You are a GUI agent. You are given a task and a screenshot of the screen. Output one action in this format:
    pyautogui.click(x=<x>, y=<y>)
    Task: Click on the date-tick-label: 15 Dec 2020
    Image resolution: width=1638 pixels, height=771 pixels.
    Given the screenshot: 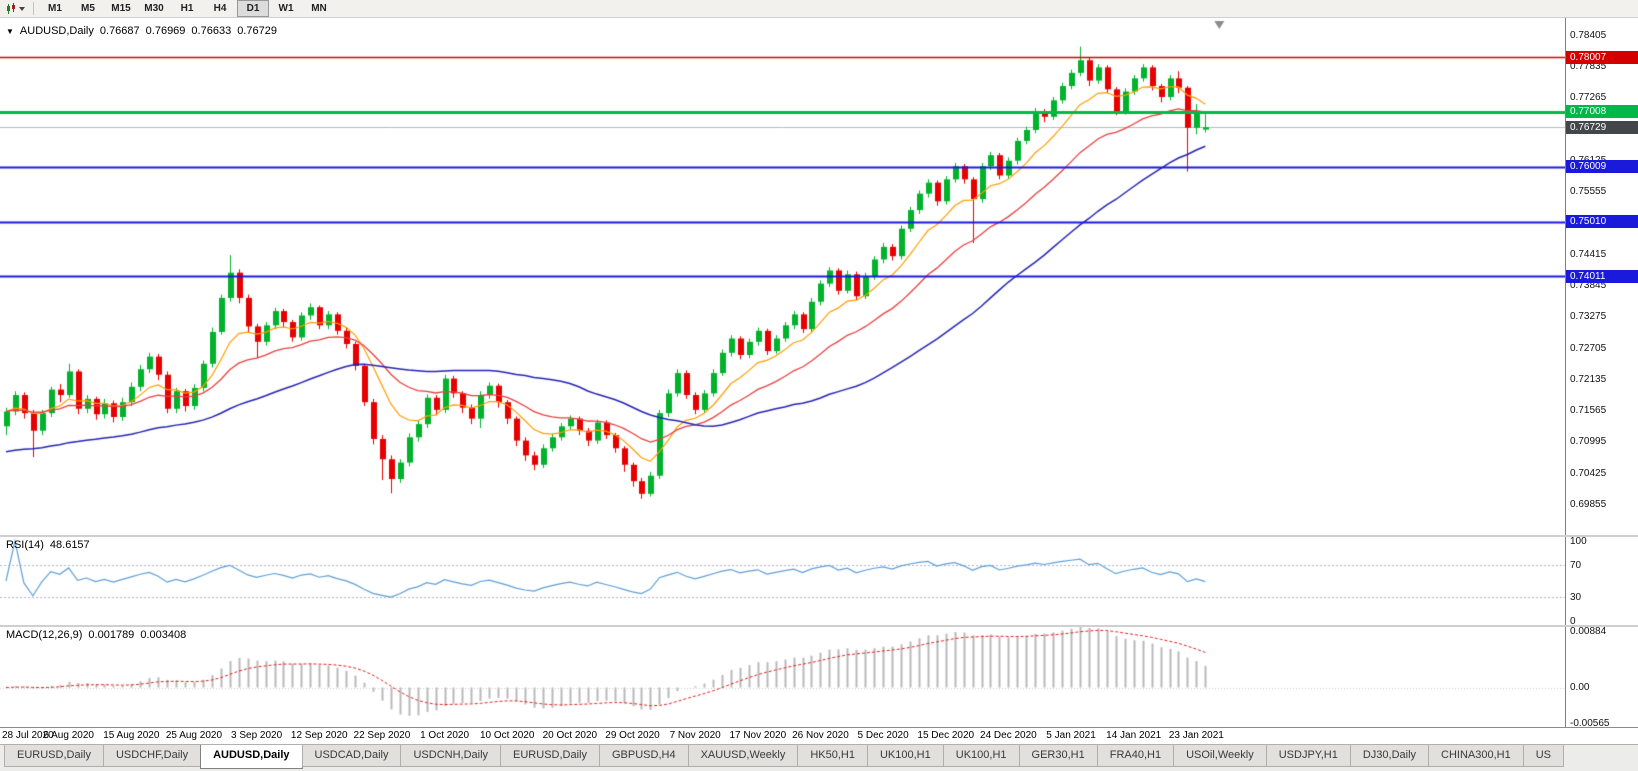 What is the action you would take?
    pyautogui.click(x=946, y=735)
    